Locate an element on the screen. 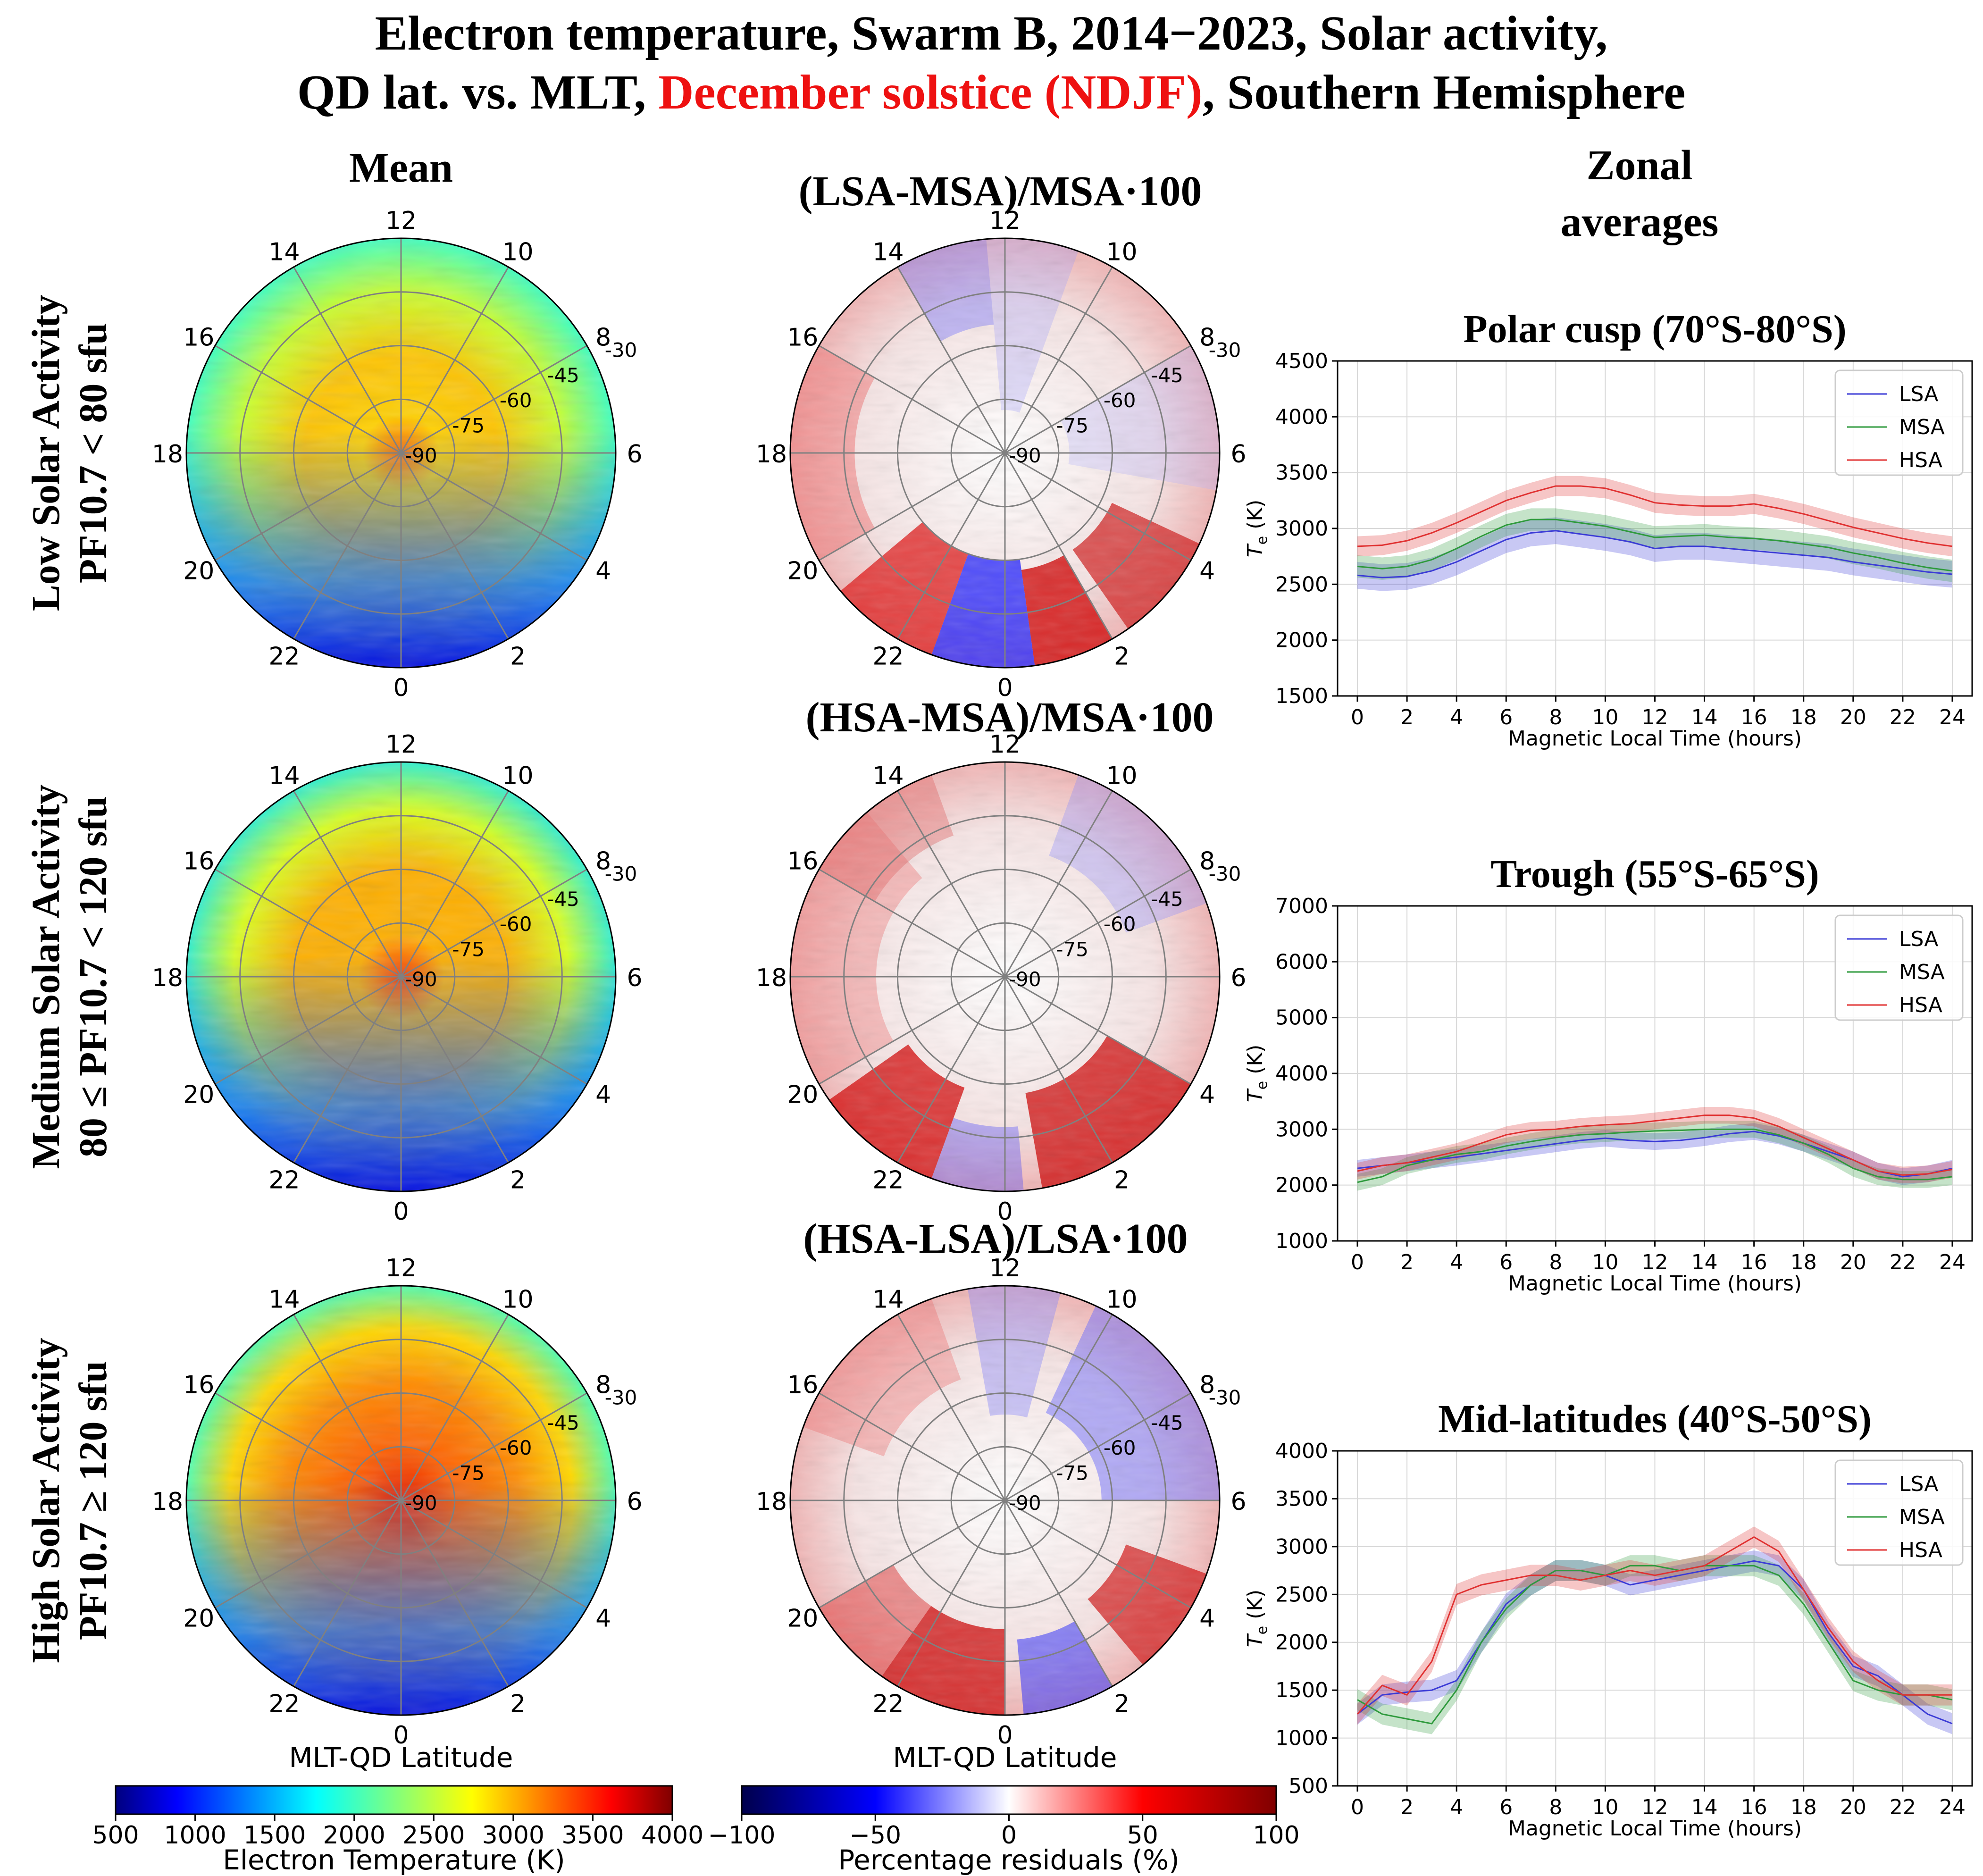  series-line-msa is located at coordinates (1655, 1155).